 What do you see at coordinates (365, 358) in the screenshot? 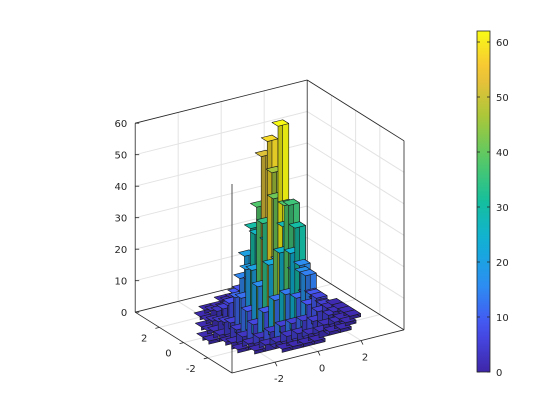
I see `x-tick-label: 2` at bounding box center [365, 358].